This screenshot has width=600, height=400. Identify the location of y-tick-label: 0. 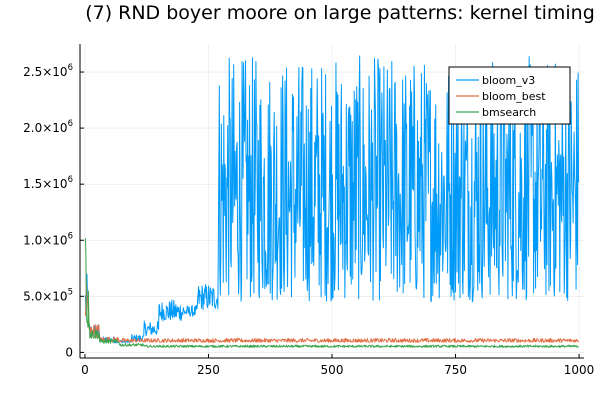
(69, 352).